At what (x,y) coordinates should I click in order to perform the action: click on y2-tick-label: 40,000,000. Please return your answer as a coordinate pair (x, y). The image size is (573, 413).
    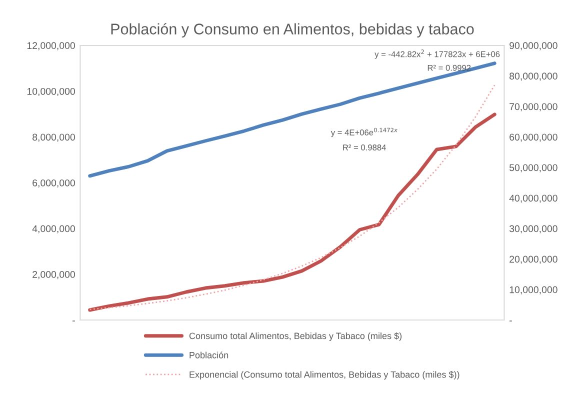
    Looking at the image, I should click on (533, 198).